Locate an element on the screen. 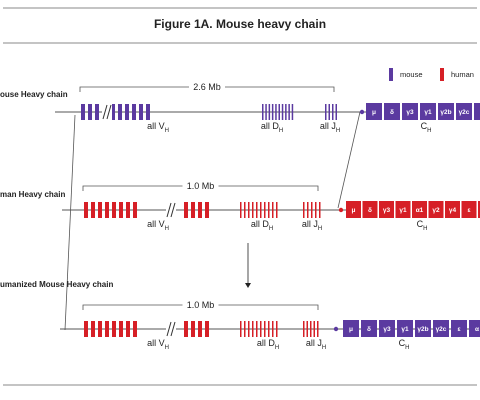 Image resolution: width=480 pixels, height=400 pixels. j-label-0: all JH is located at coordinates (330, 127).